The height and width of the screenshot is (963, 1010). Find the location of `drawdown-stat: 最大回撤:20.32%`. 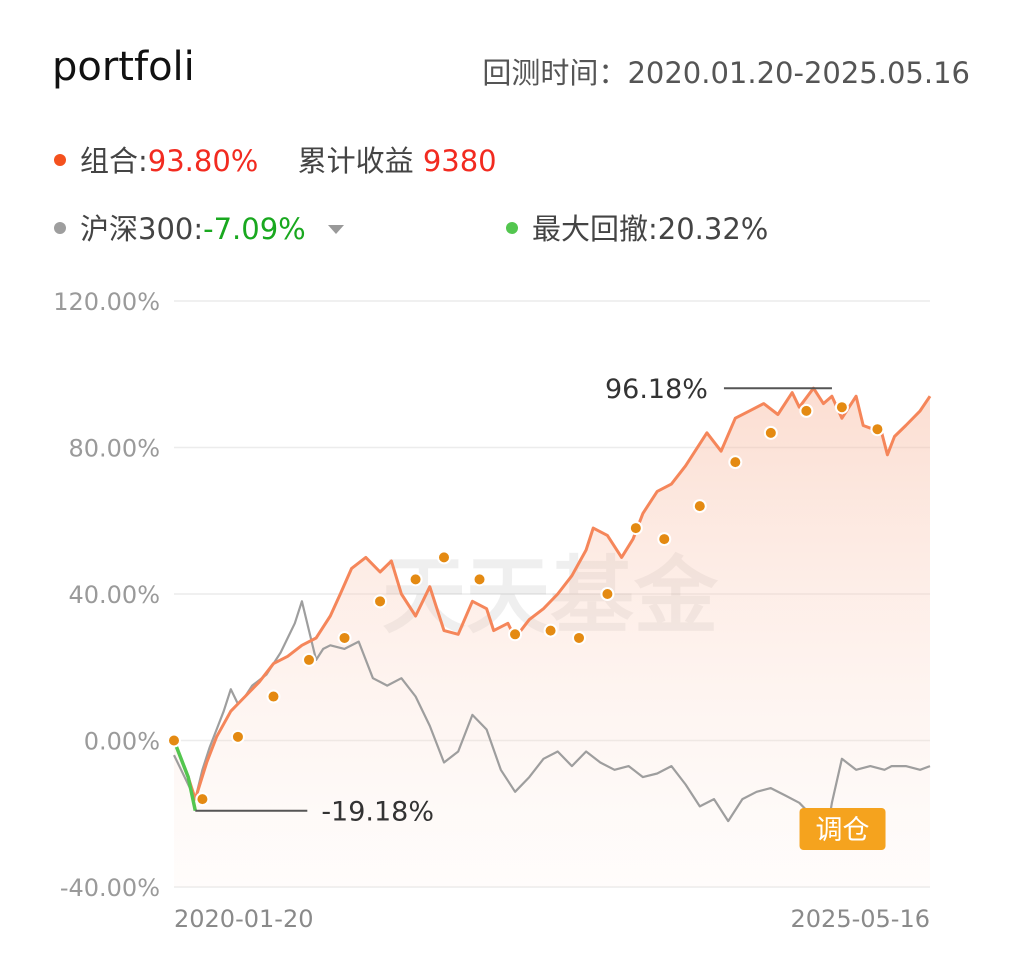

drawdown-stat: 最大回撤:20.32% is located at coordinates (637, 227).